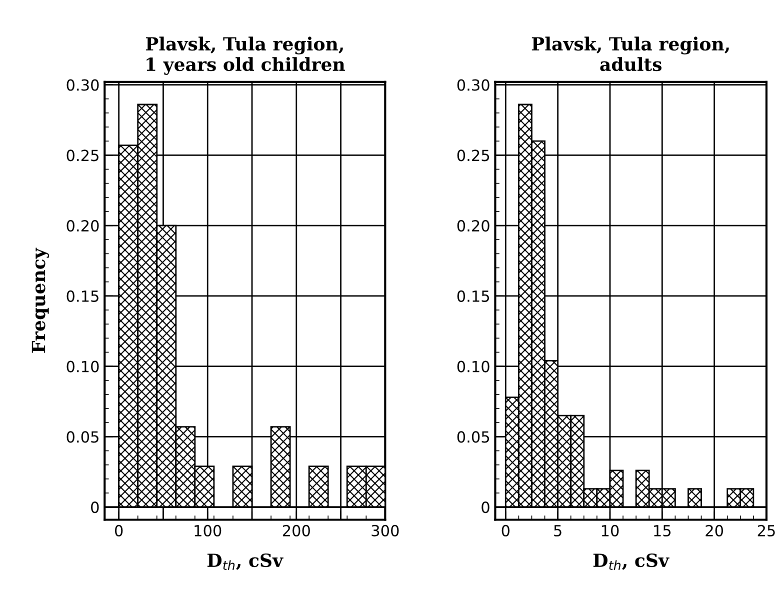  What do you see at coordinates (385, 530) in the screenshot?
I see `x-tick-label: 300` at bounding box center [385, 530].